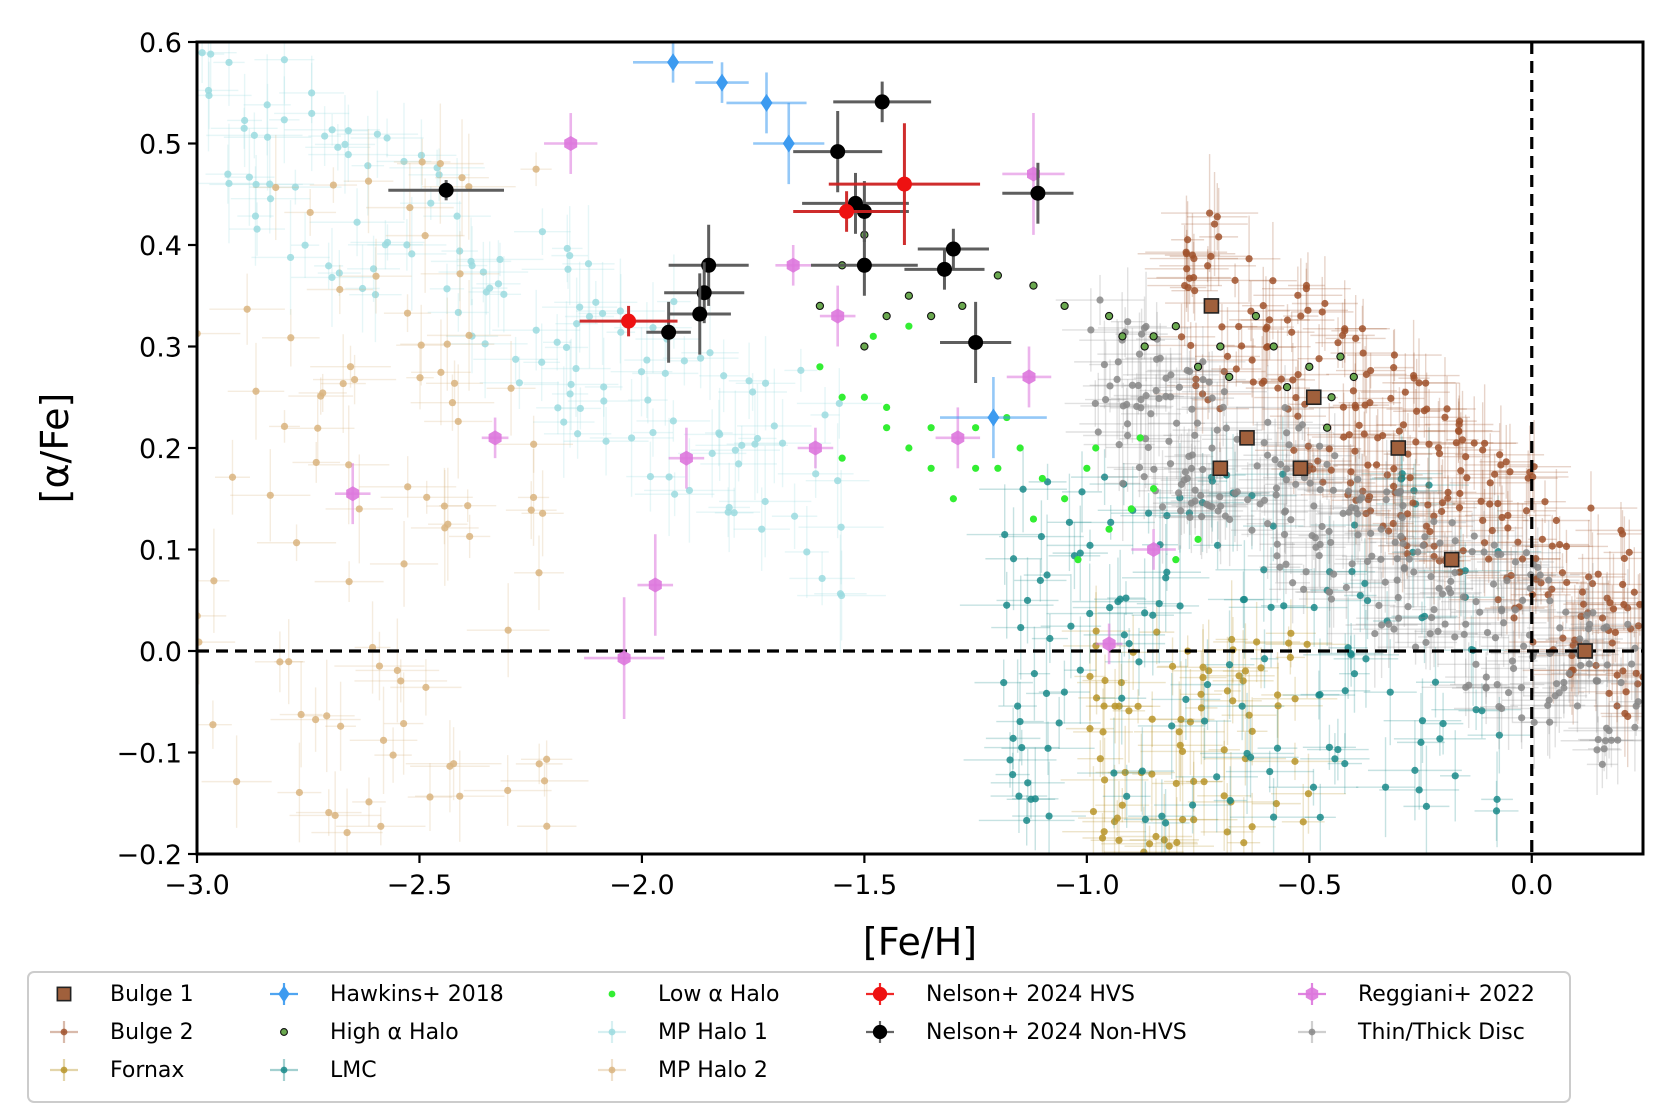 The height and width of the screenshot is (1107, 1661). Describe the element at coordinates (160, 348) in the screenshot. I see `y-tick-label: 0.3` at that location.